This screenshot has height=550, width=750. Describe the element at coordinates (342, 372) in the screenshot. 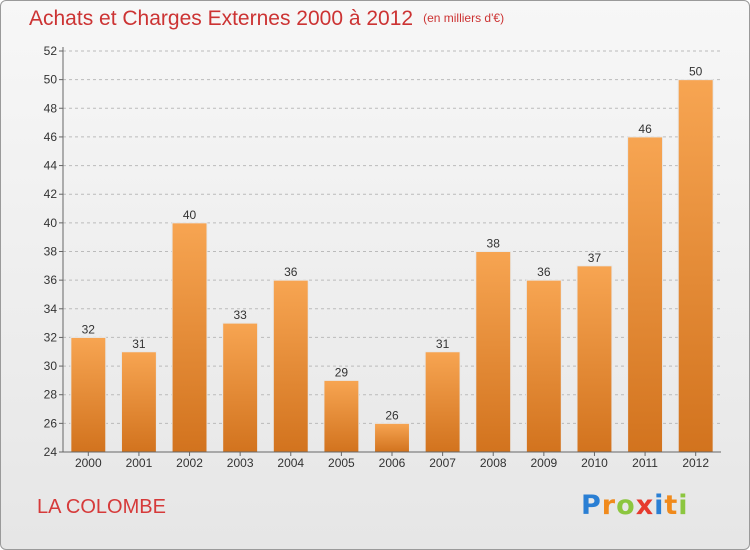

I see `data-label: 29` at that location.